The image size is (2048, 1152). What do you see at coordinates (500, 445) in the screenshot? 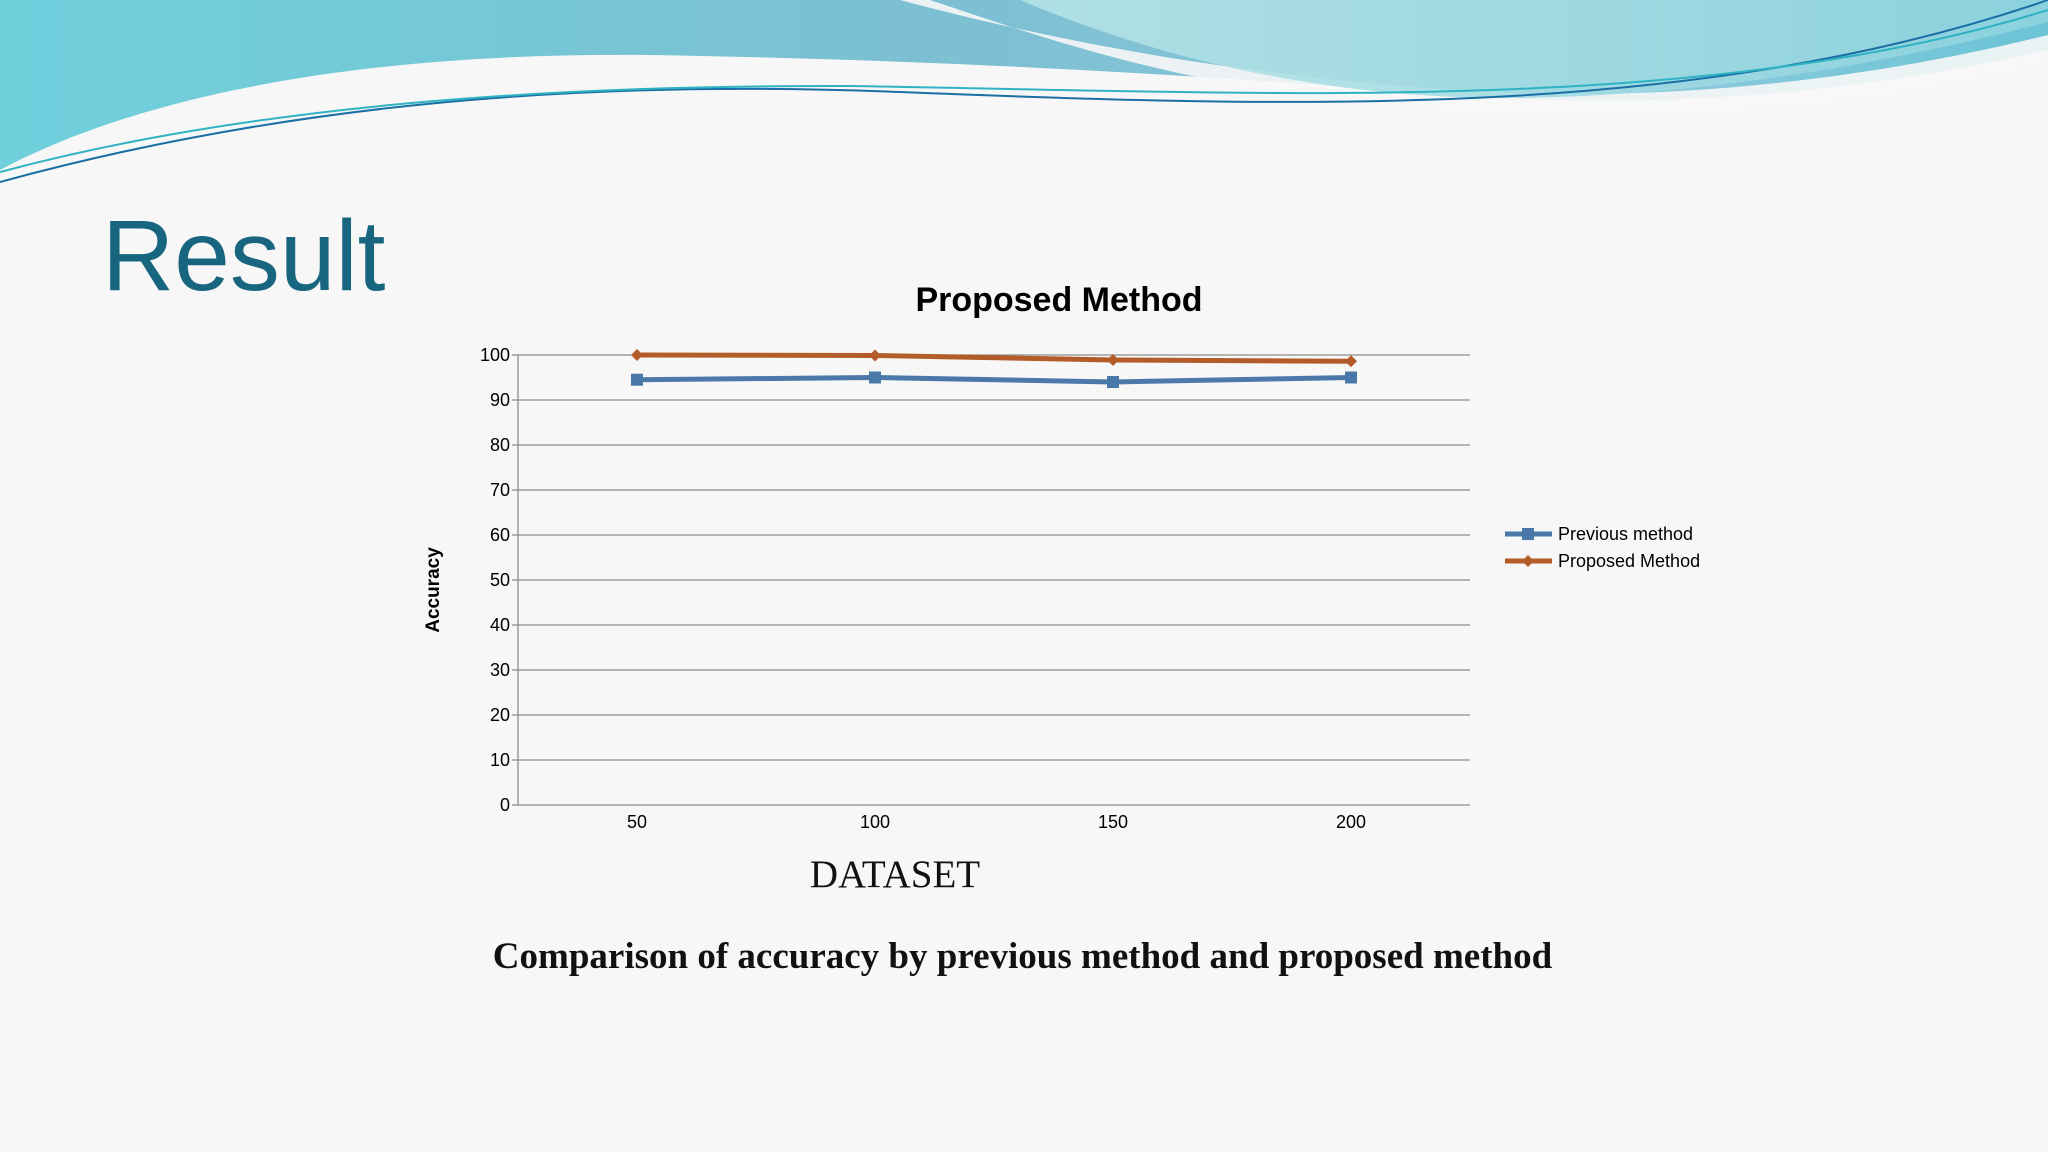
I see `y-tick-label: 80` at bounding box center [500, 445].